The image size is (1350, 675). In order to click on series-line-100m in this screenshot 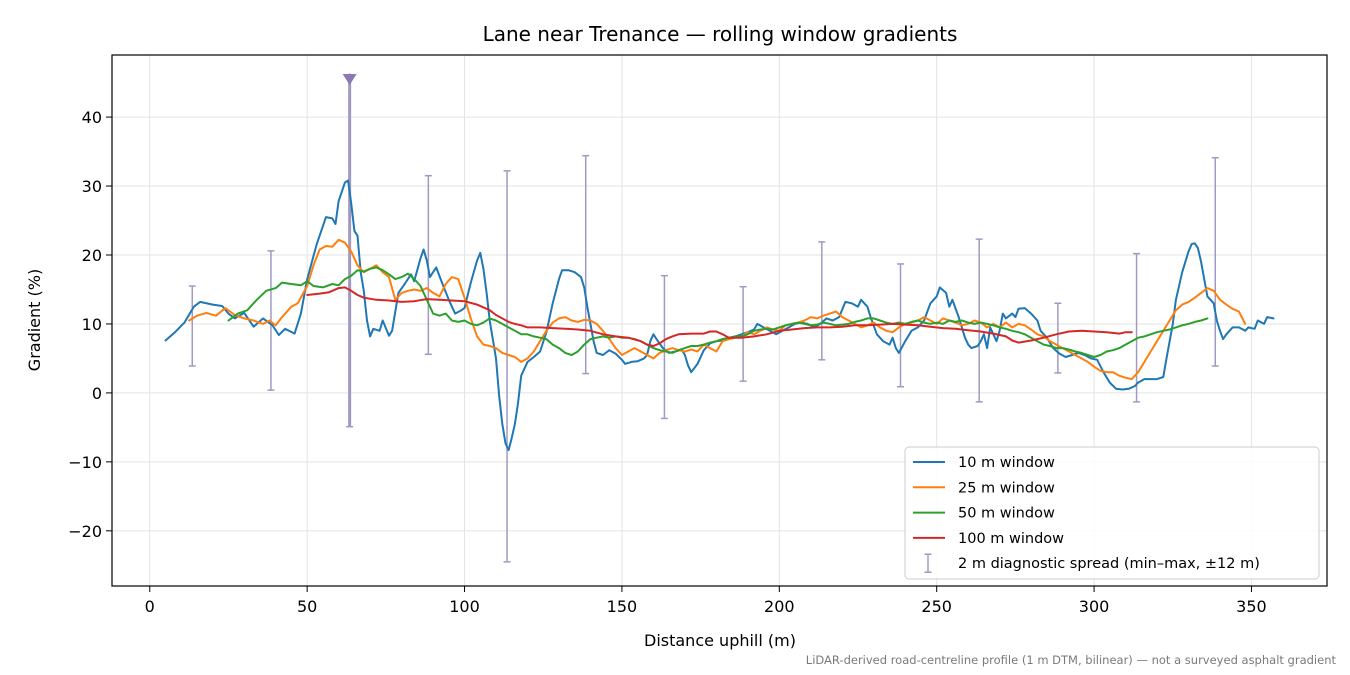, I will do `click(719, 316)`.